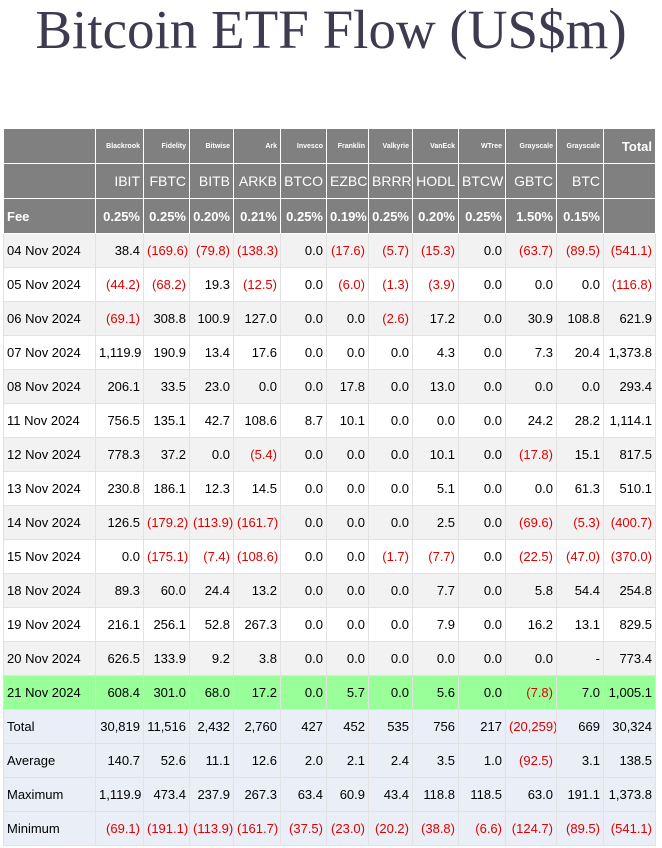  What do you see at coordinates (211, 692) in the screenshot?
I see `flow-value: 68.0` at bounding box center [211, 692].